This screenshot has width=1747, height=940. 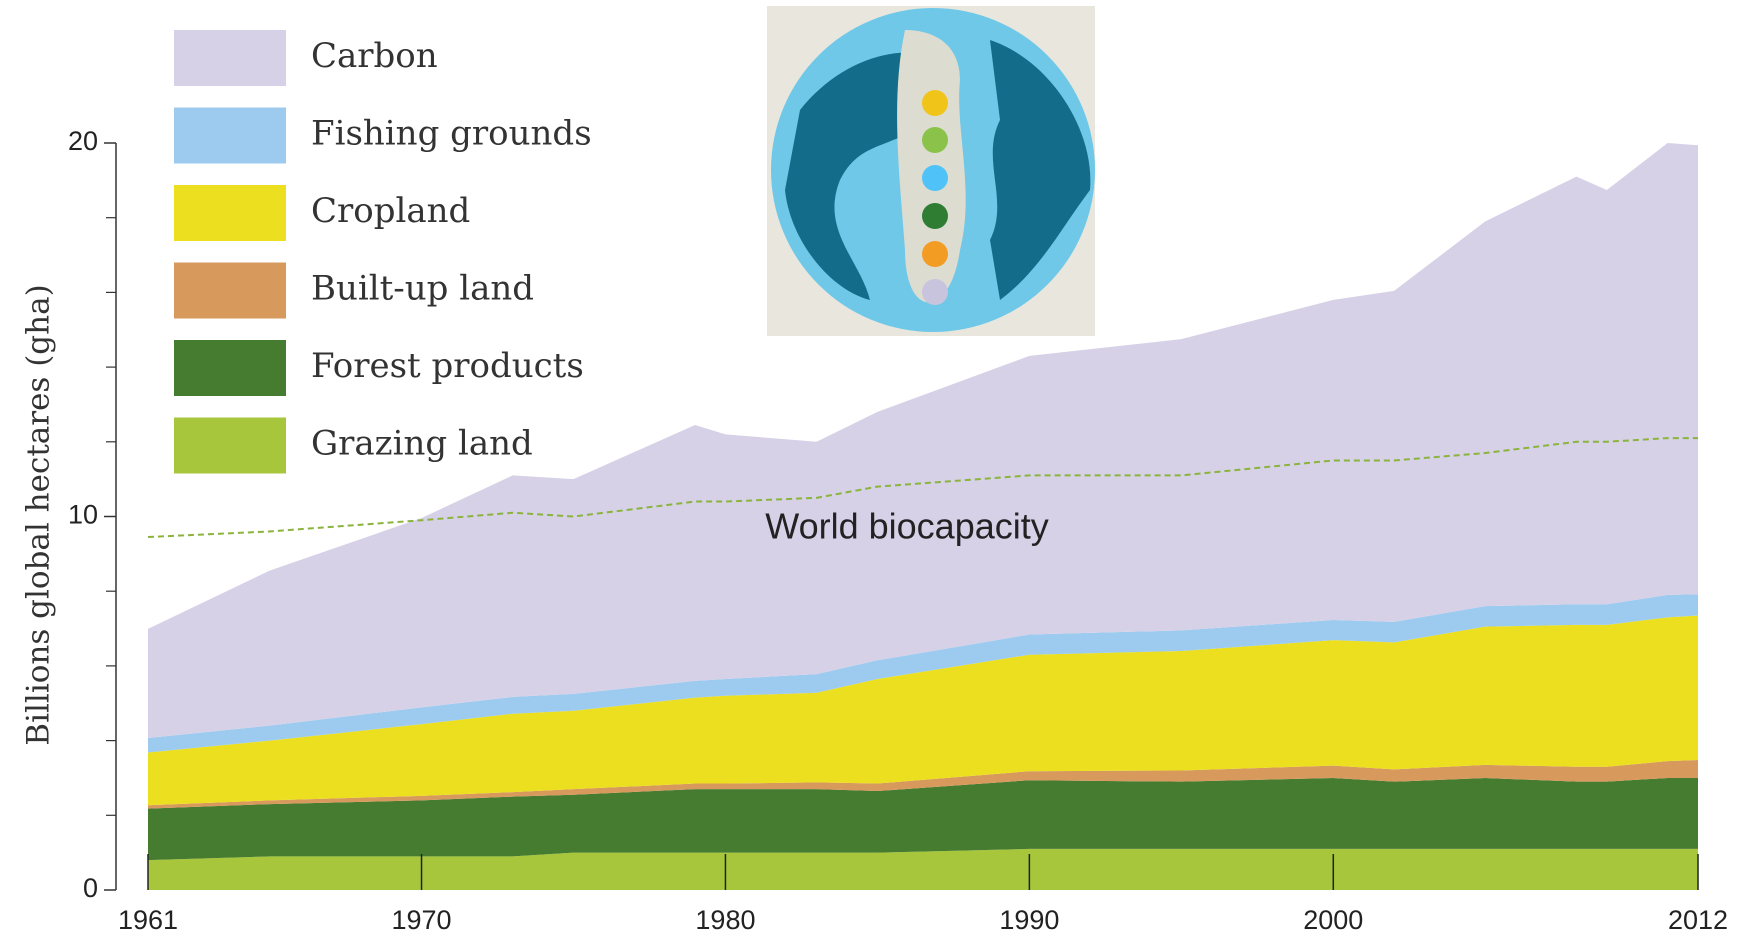 What do you see at coordinates (39, 514) in the screenshot?
I see `y-axis-label: Billions global hectares (gha)` at bounding box center [39, 514].